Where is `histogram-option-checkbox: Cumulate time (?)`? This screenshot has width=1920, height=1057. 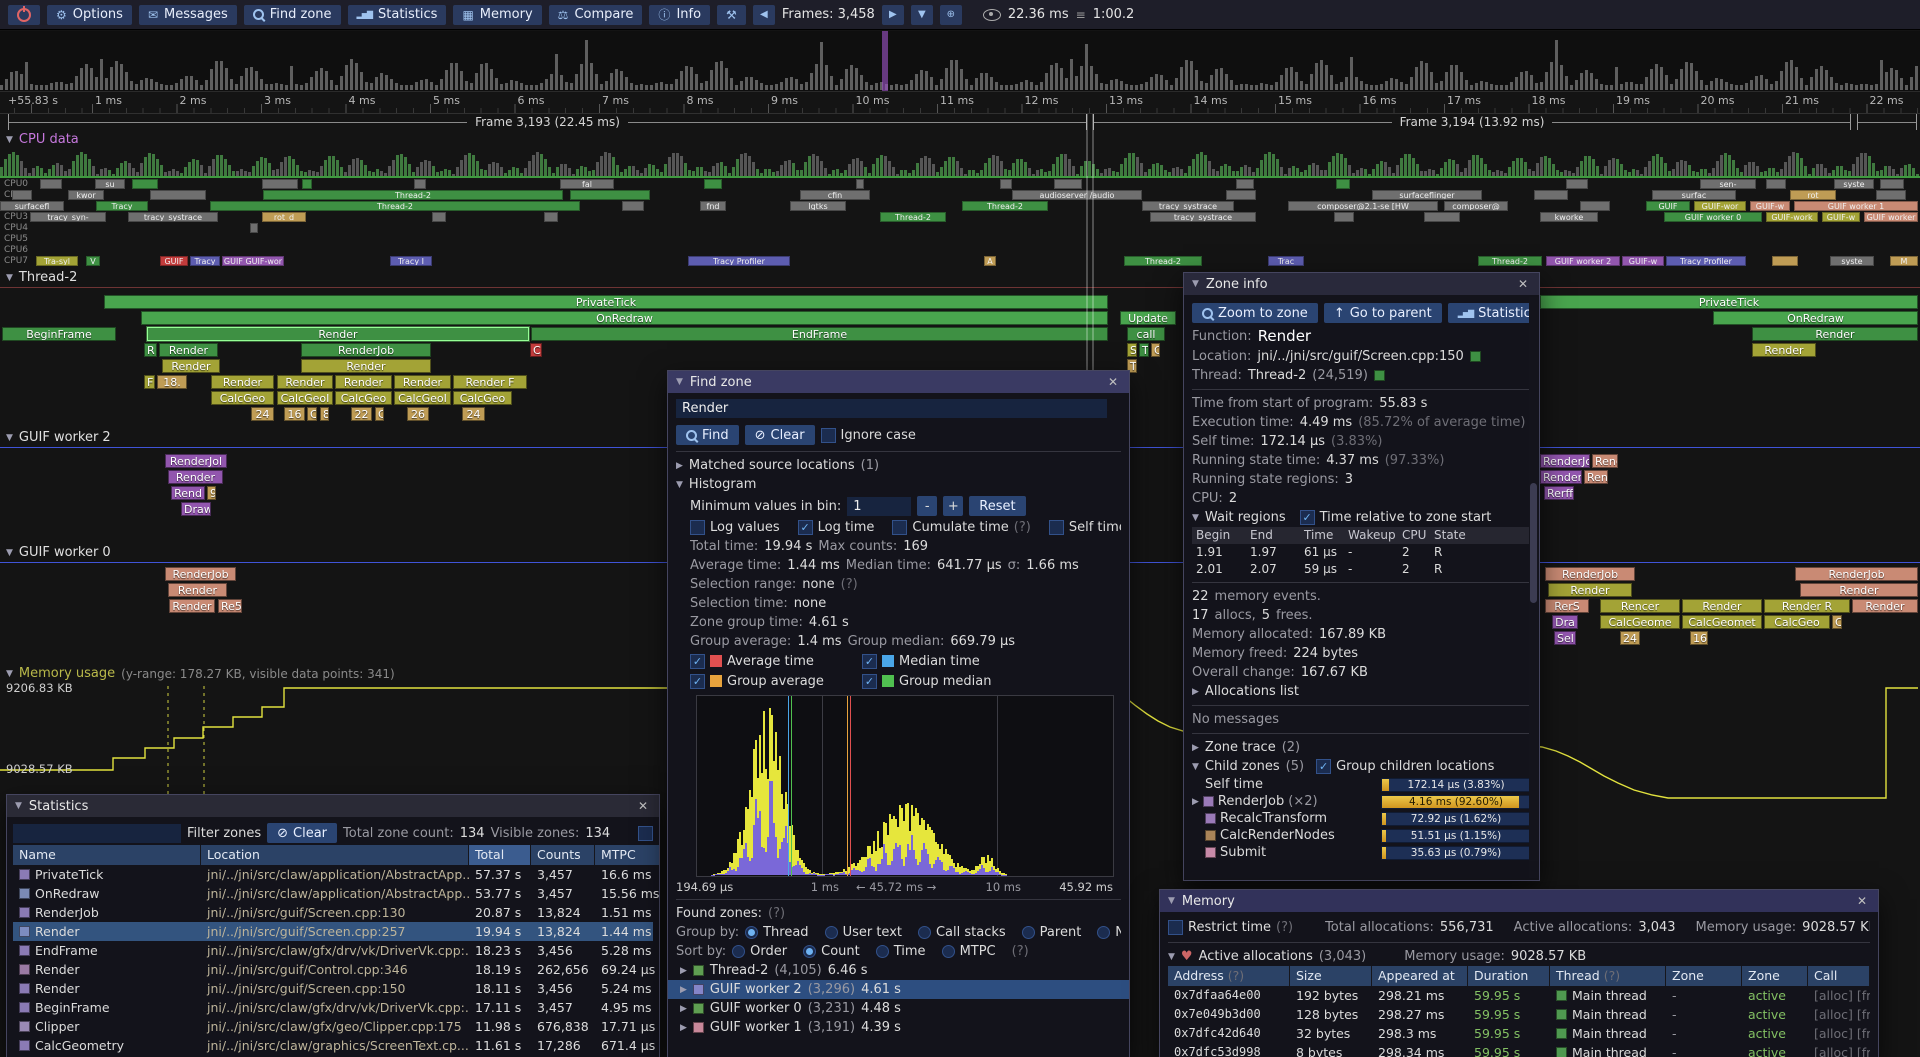
histogram-option-checkbox: Cumulate time (?) is located at coordinates (961, 527).